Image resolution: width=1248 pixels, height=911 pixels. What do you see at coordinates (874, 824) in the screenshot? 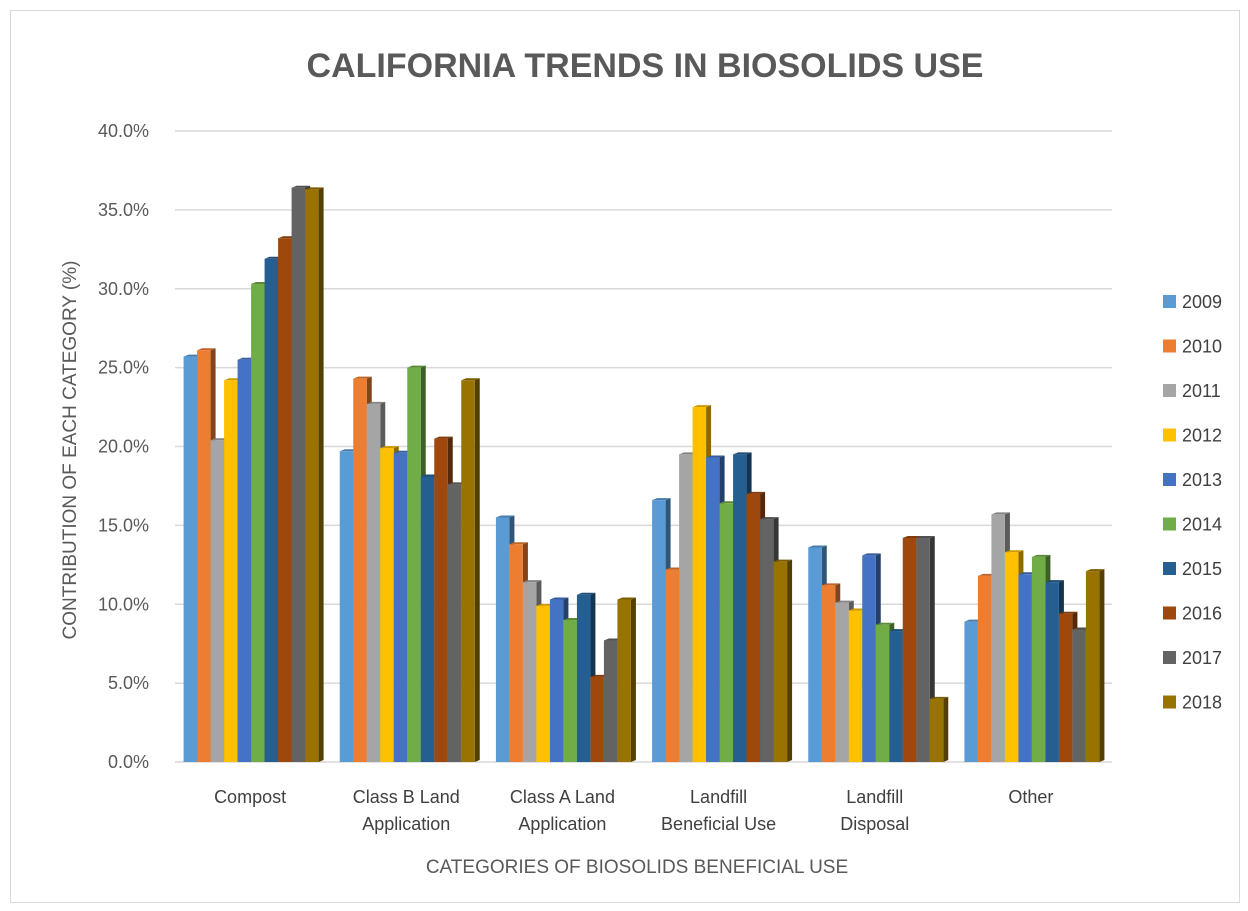
I see `x-category-label: Disposal` at bounding box center [874, 824].